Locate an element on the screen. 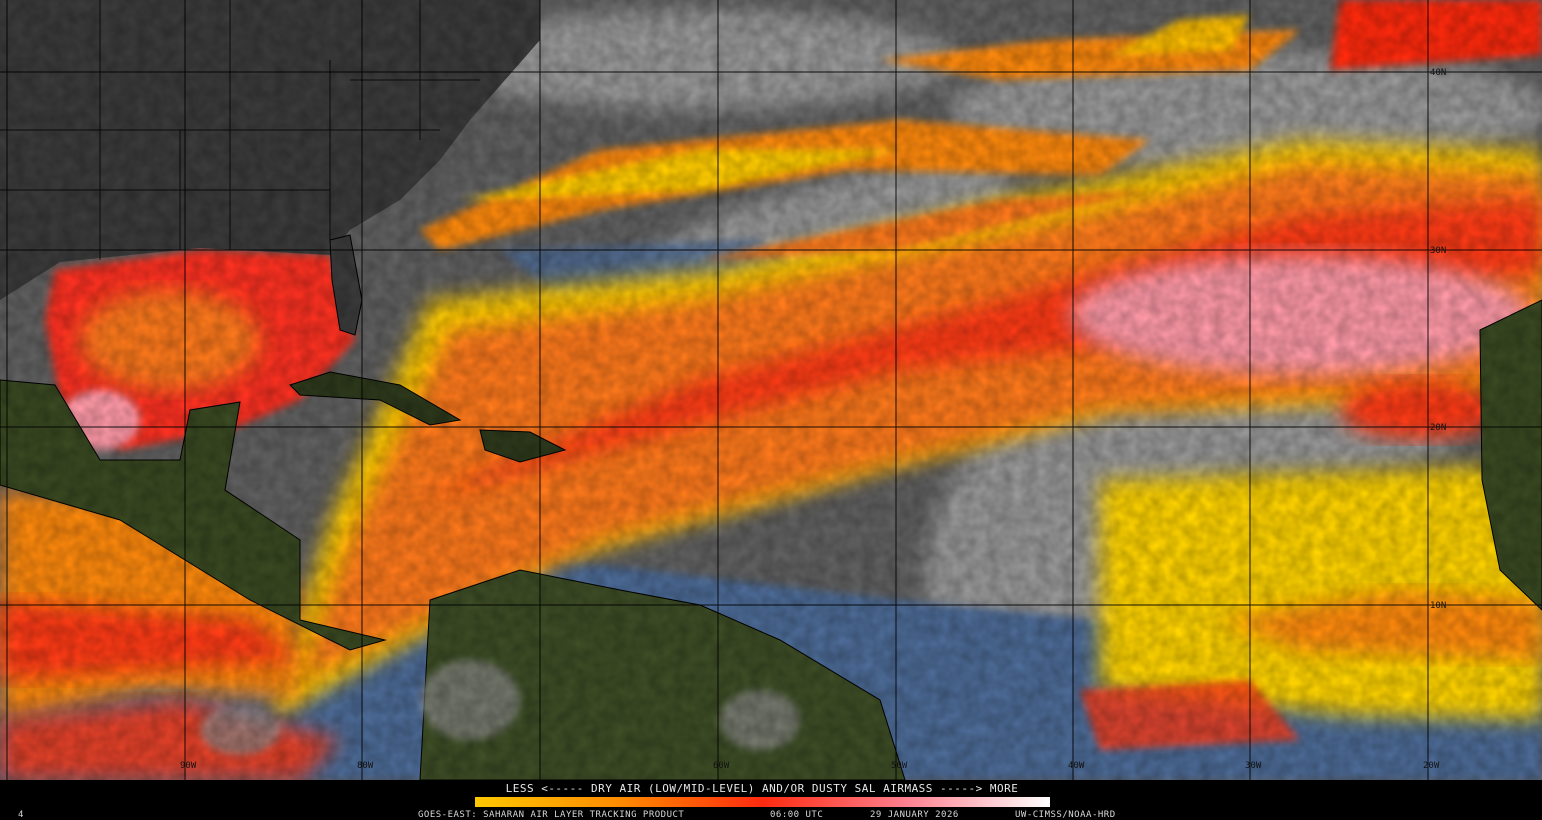  lat-label: 10N is located at coordinates (1438, 606).